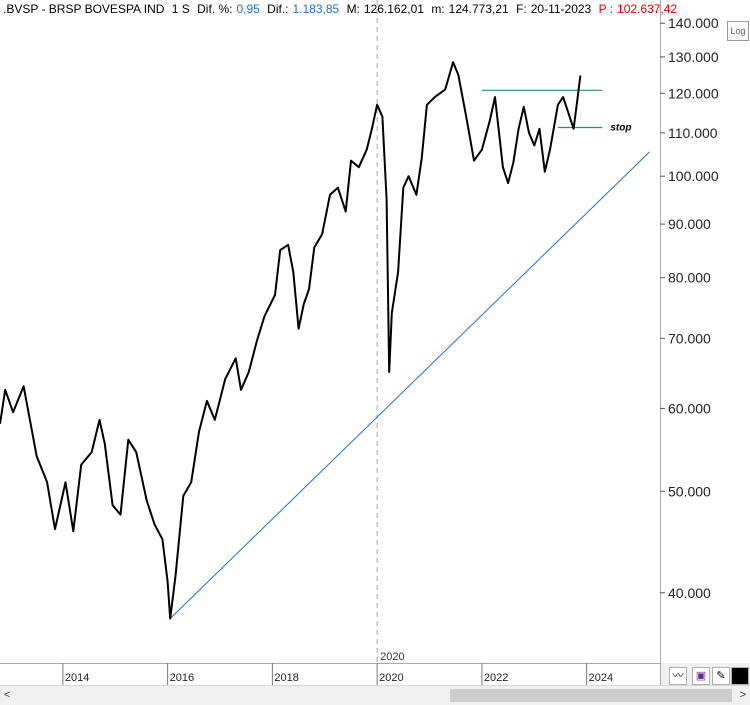  Describe the element at coordinates (496, 678) in the screenshot. I see `x-tick-label: 2022` at that location.